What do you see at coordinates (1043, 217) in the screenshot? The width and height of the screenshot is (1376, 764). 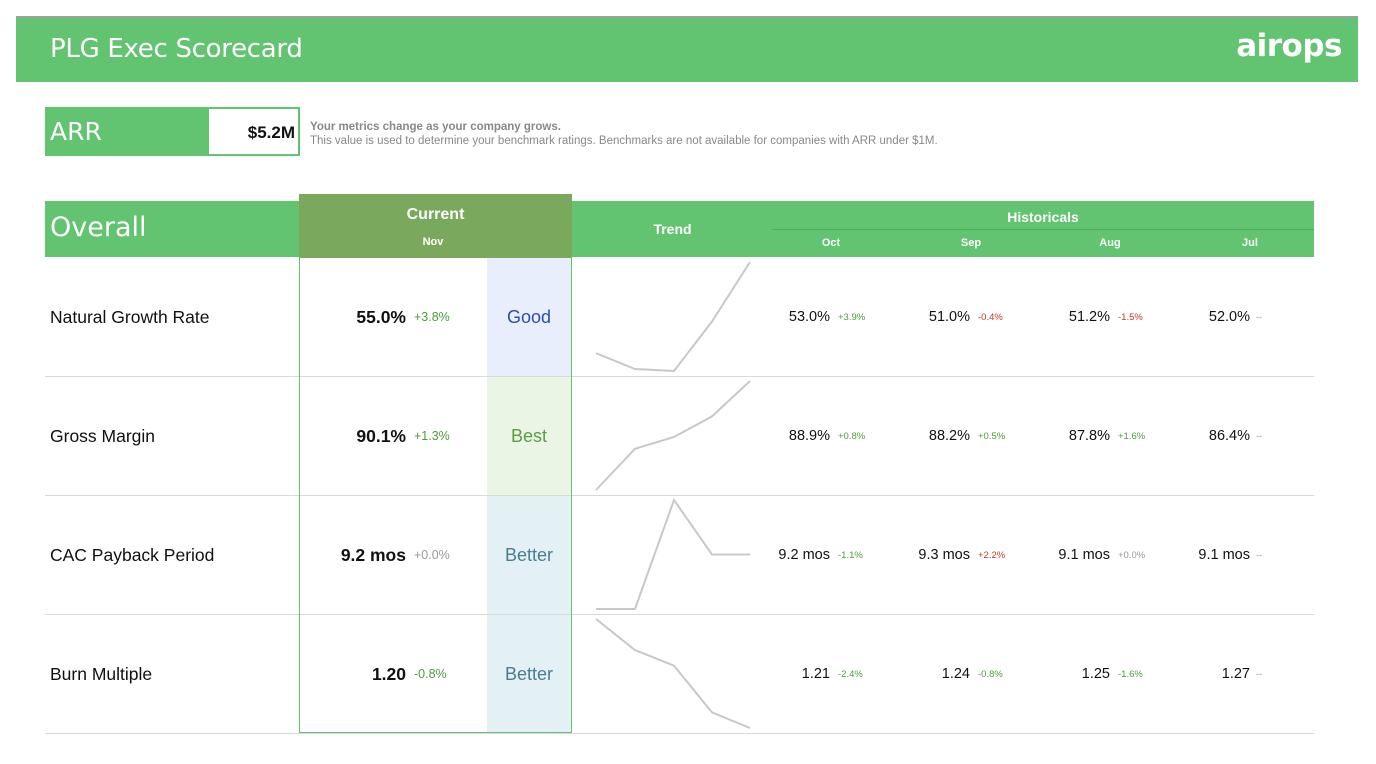 I see `historicals-header: Historicals` at bounding box center [1043, 217].